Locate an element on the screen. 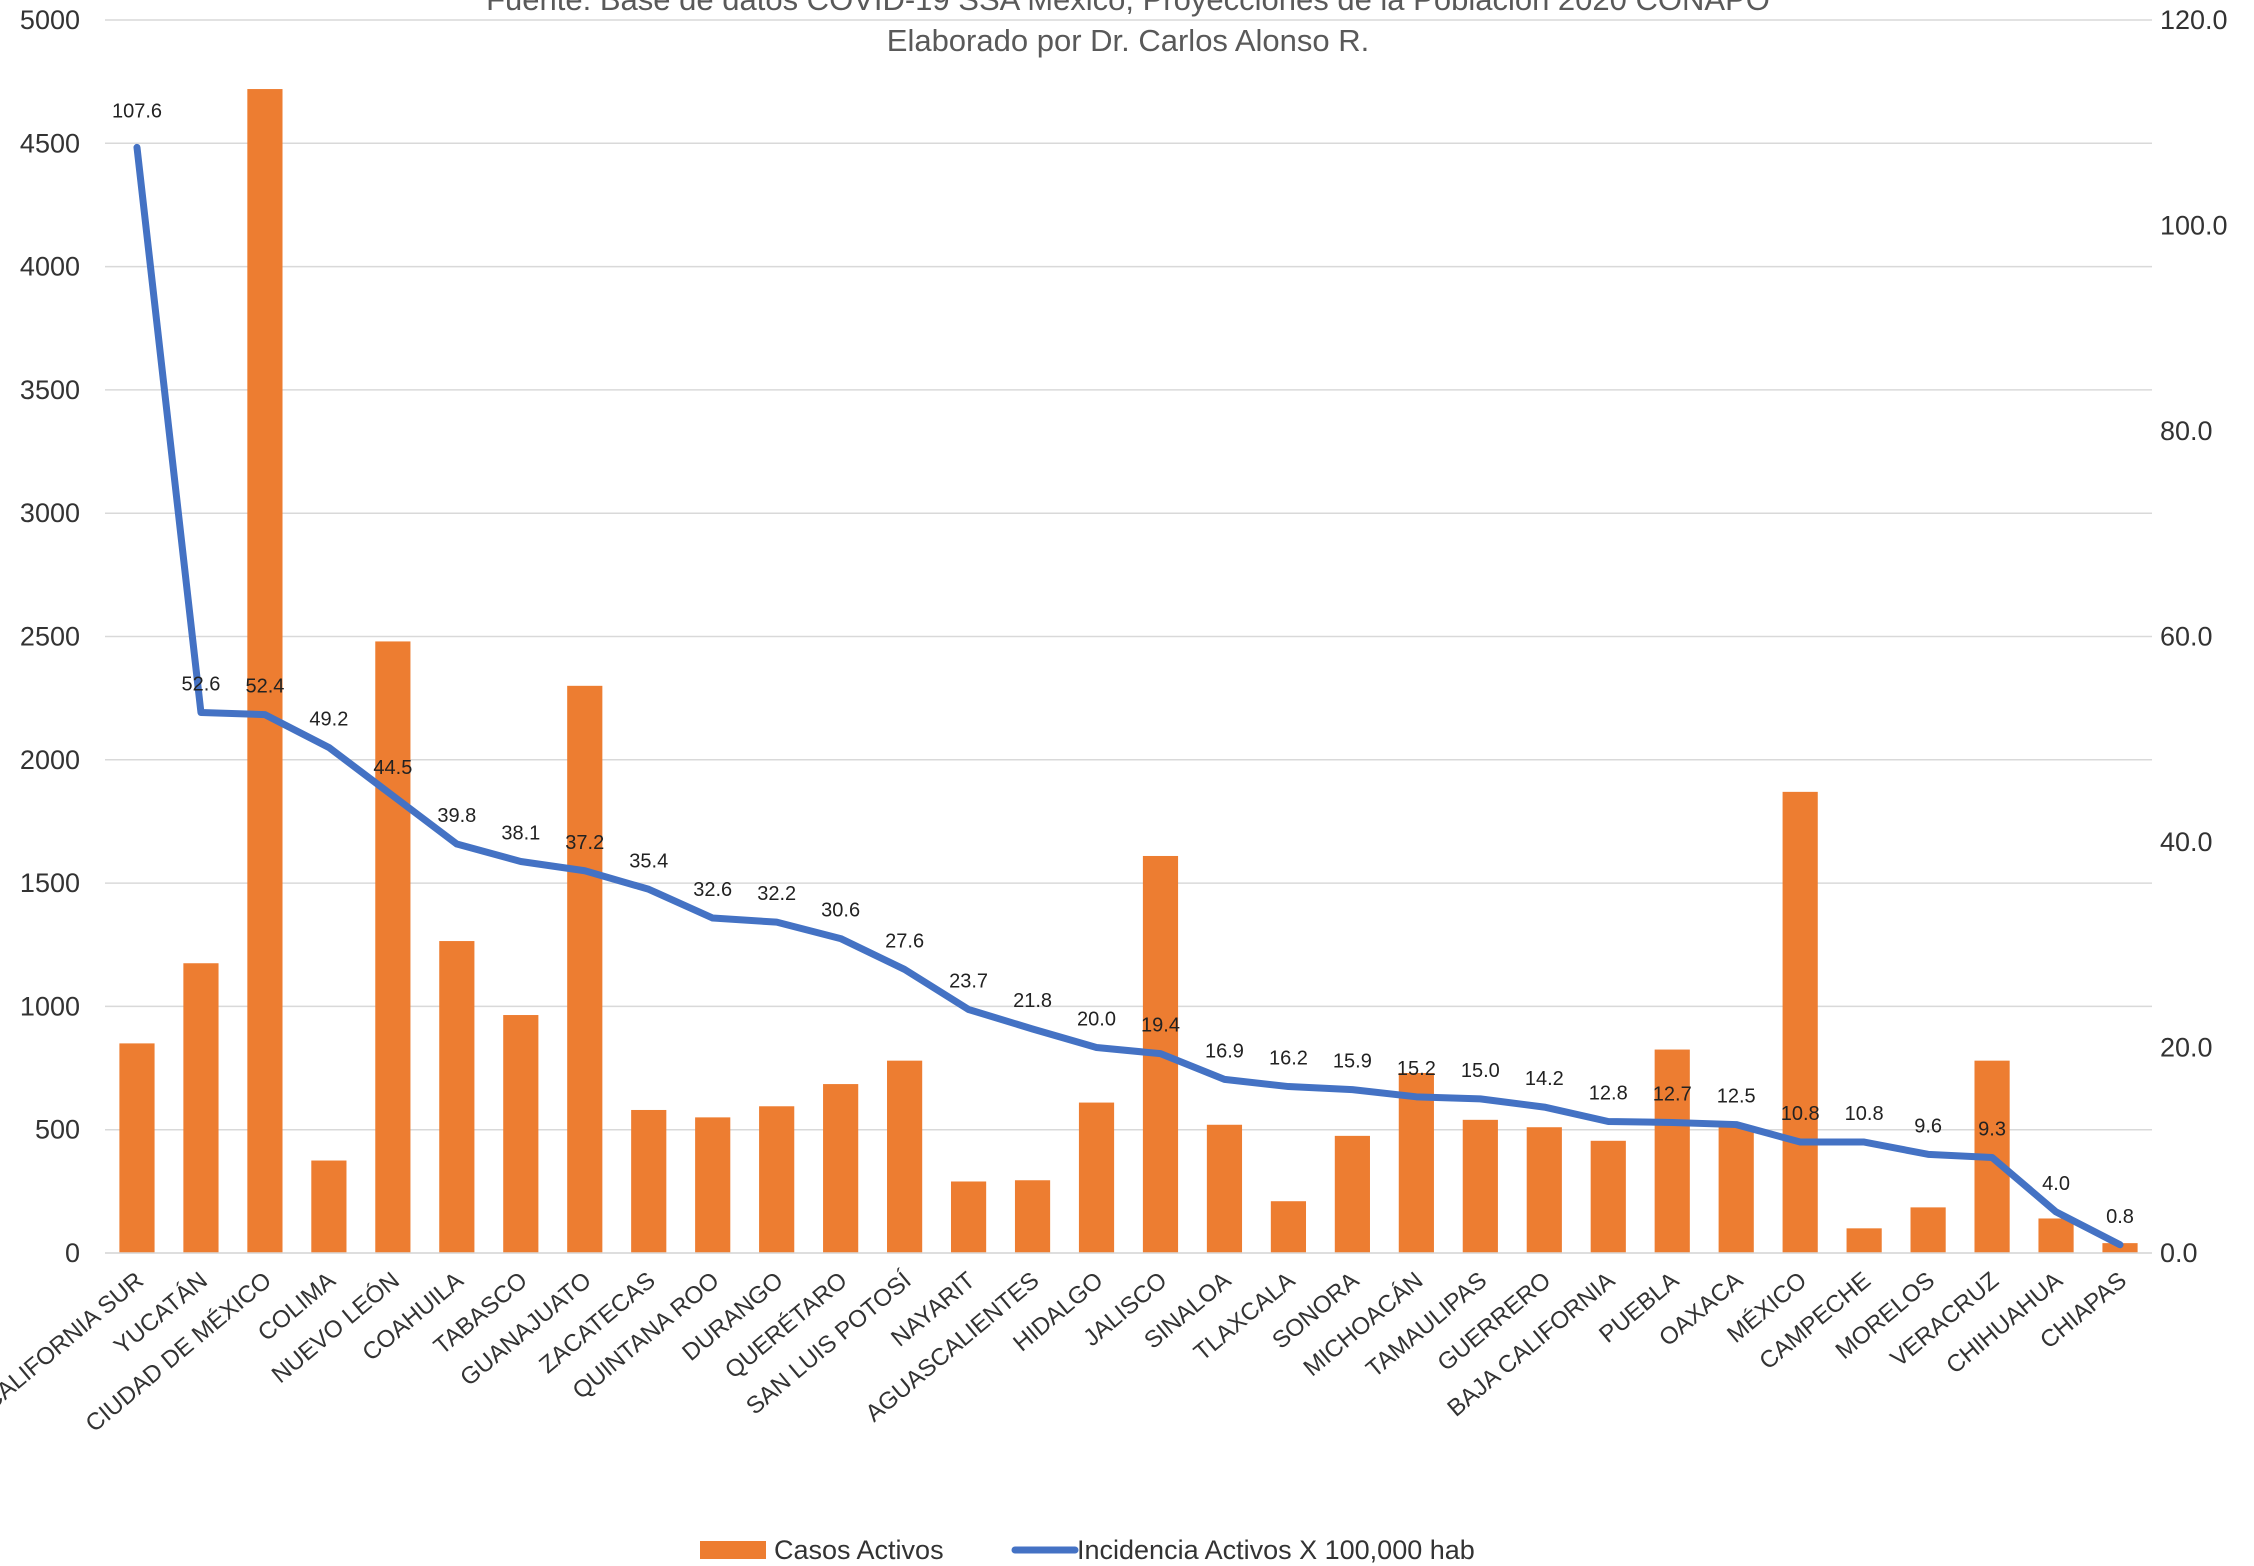 This screenshot has height=1566, width=2254. line-data-label: 12.7 is located at coordinates (1672, 1095).